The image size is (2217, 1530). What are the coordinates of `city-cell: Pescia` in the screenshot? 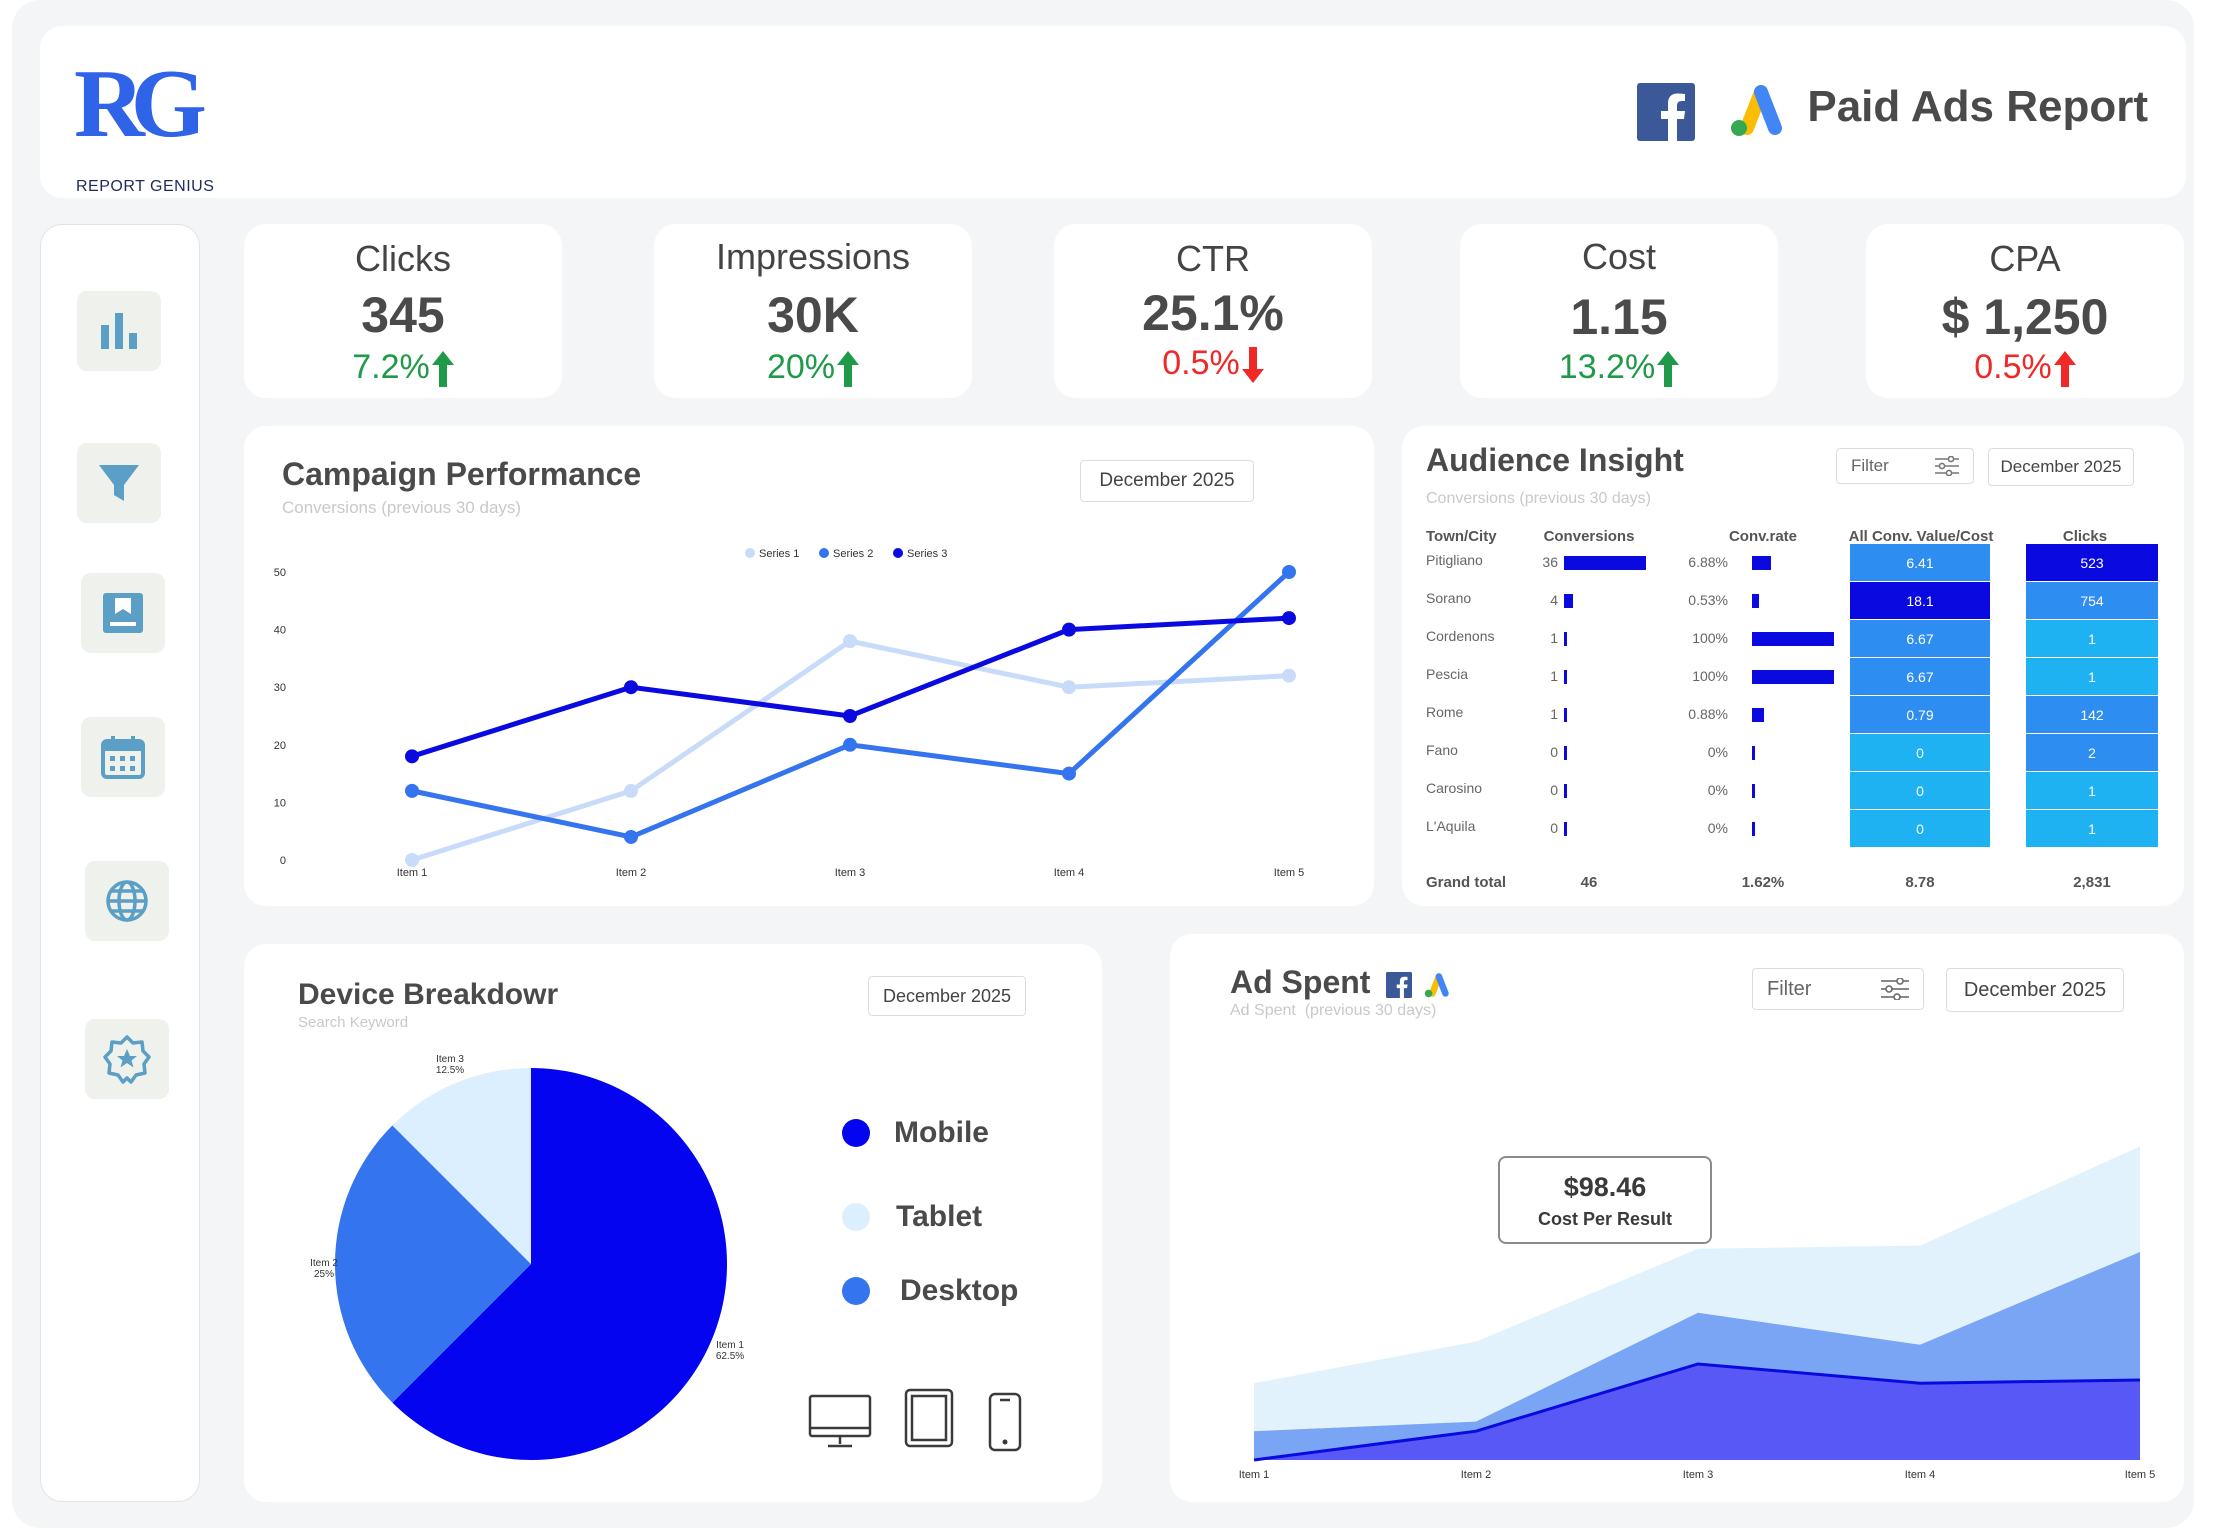 It's located at (1447, 674).